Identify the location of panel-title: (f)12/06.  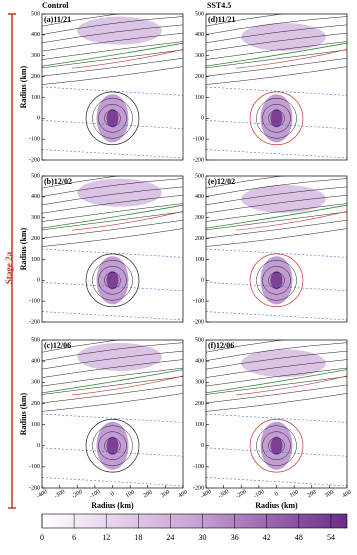
(221, 345).